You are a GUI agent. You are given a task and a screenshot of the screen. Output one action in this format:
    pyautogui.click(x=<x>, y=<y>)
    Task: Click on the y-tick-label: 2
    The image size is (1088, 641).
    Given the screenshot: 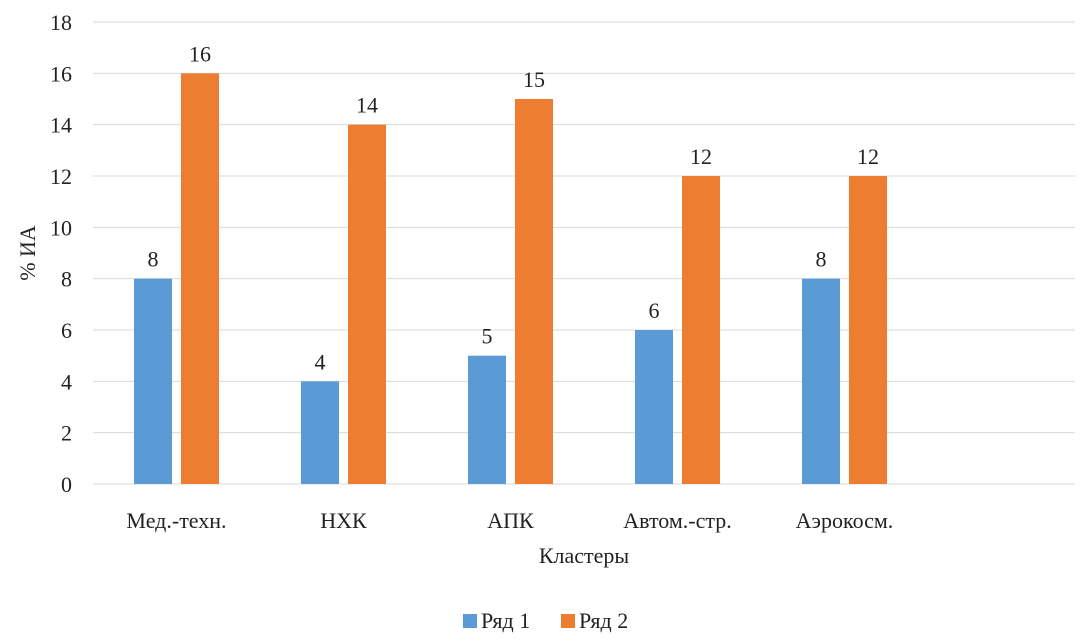 What is the action you would take?
    pyautogui.click(x=66, y=433)
    